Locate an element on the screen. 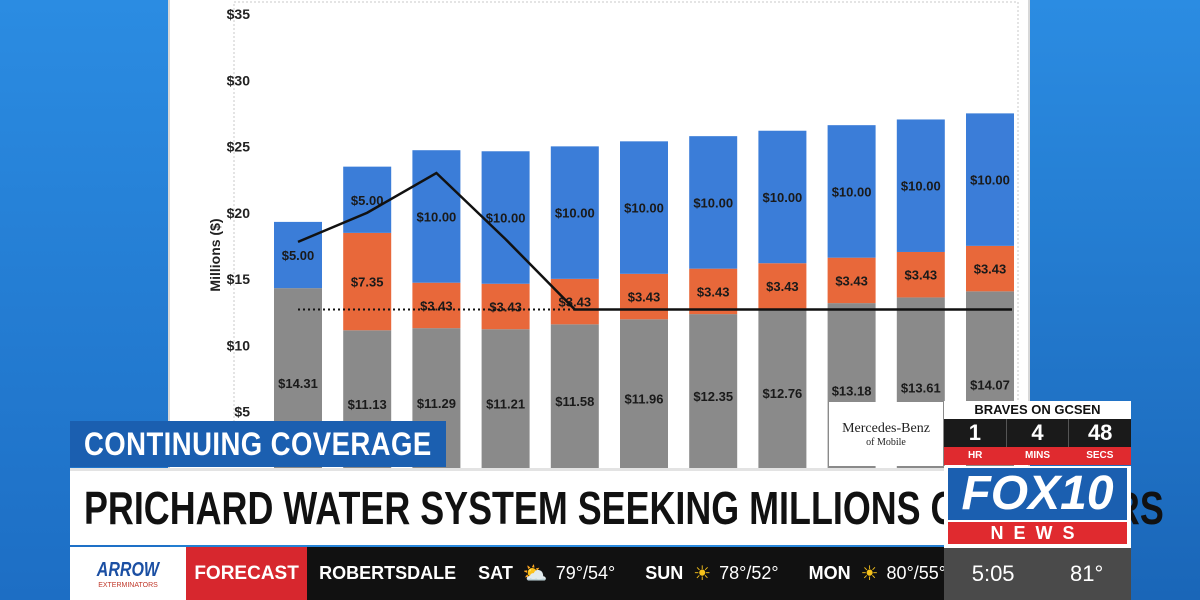 This screenshot has width=1200, height=600. station-name: FOX10 is located at coordinates (1037, 494).